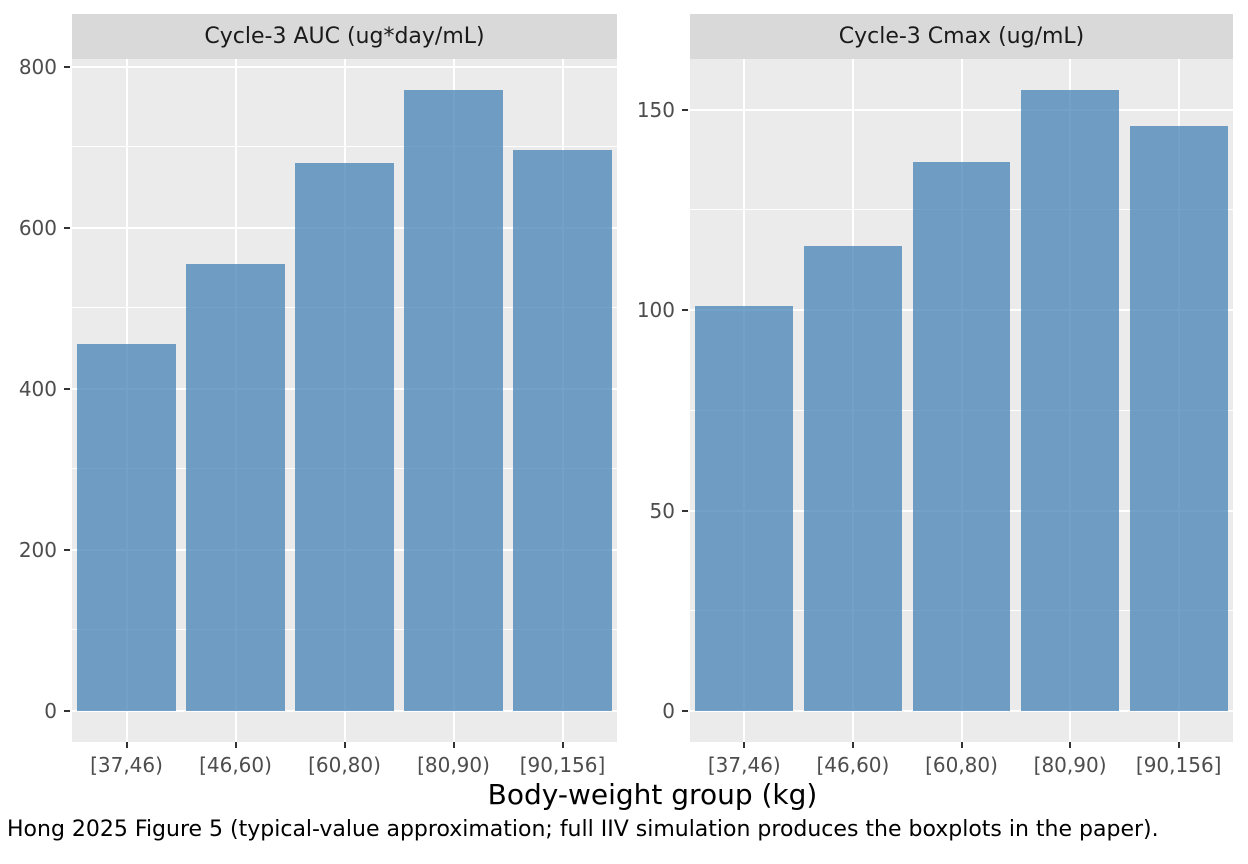  I want to click on facet-title-cmax: Cycle-3 Cmax (ug/mL), so click(961, 36).